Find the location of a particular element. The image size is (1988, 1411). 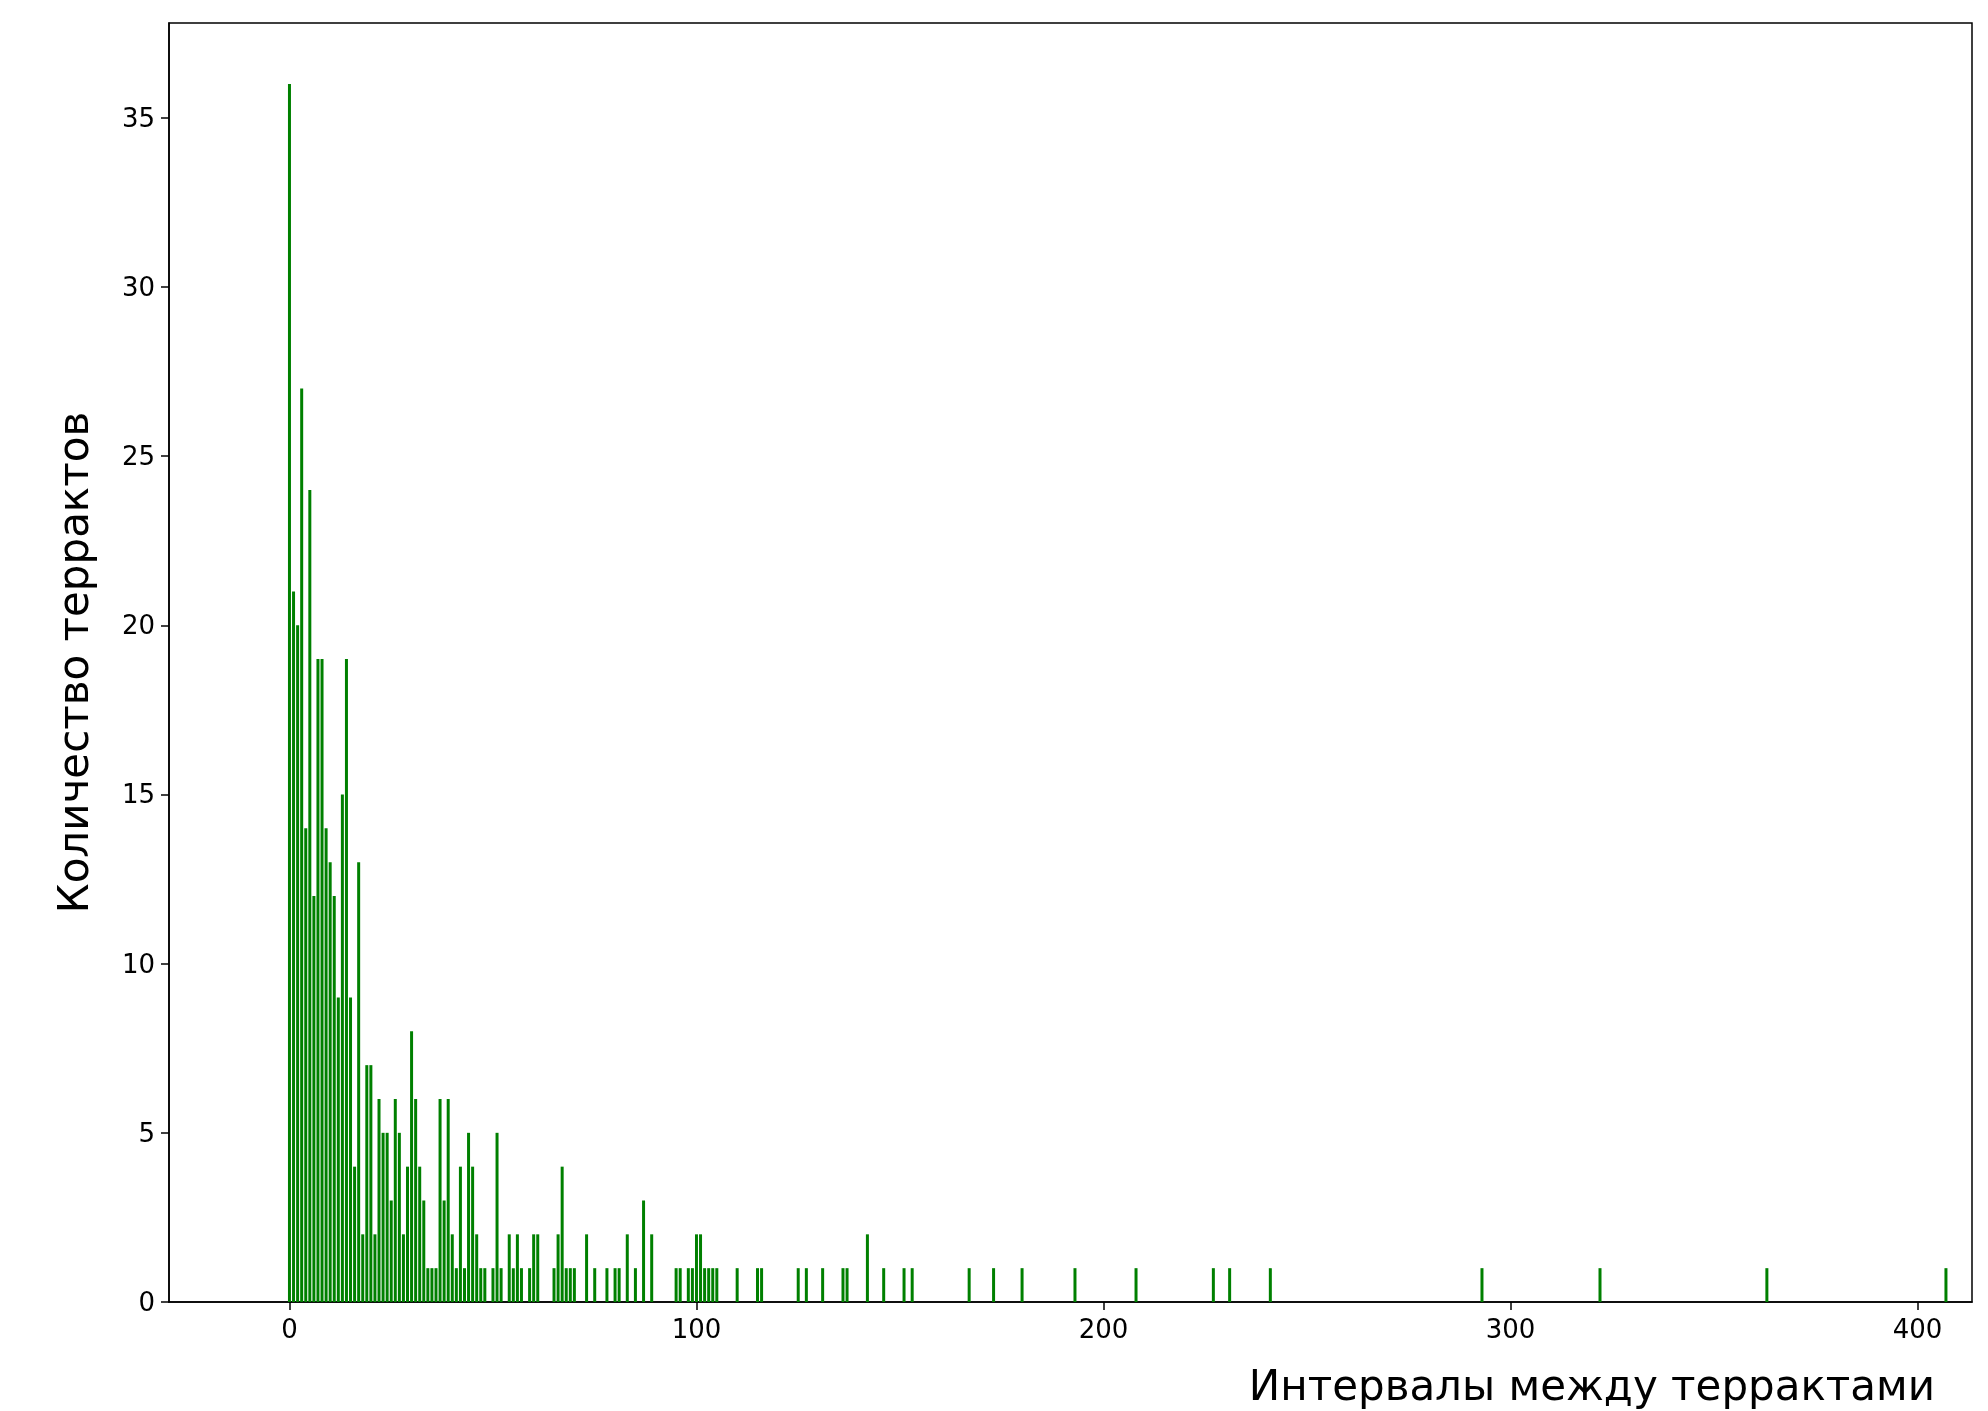

y-axis-title: Количество террактов is located at coordinates (73, 662).